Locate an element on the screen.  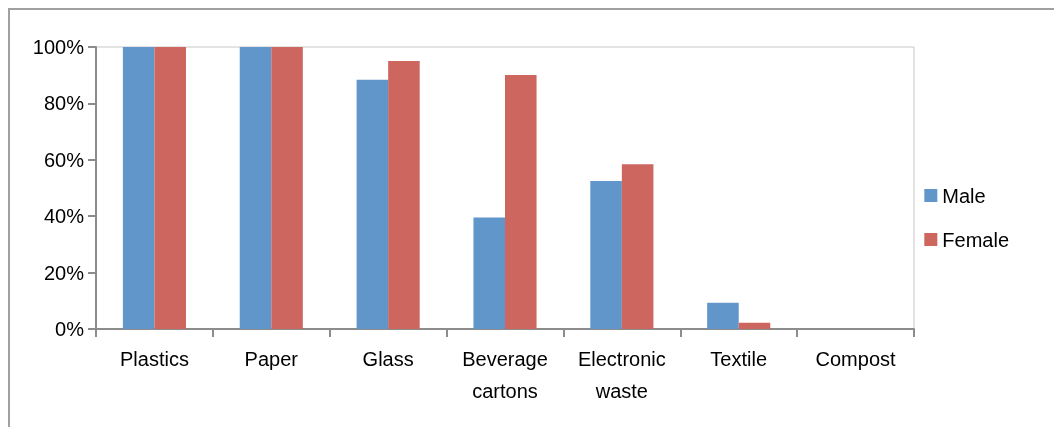
y-tick-label: 0% is located at coordinates (70, 329).